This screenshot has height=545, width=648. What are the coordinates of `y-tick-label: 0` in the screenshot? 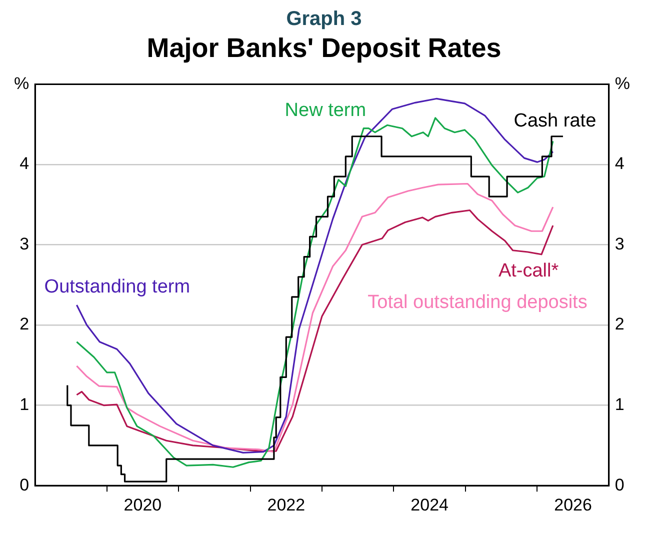 It's located at (25, 484).